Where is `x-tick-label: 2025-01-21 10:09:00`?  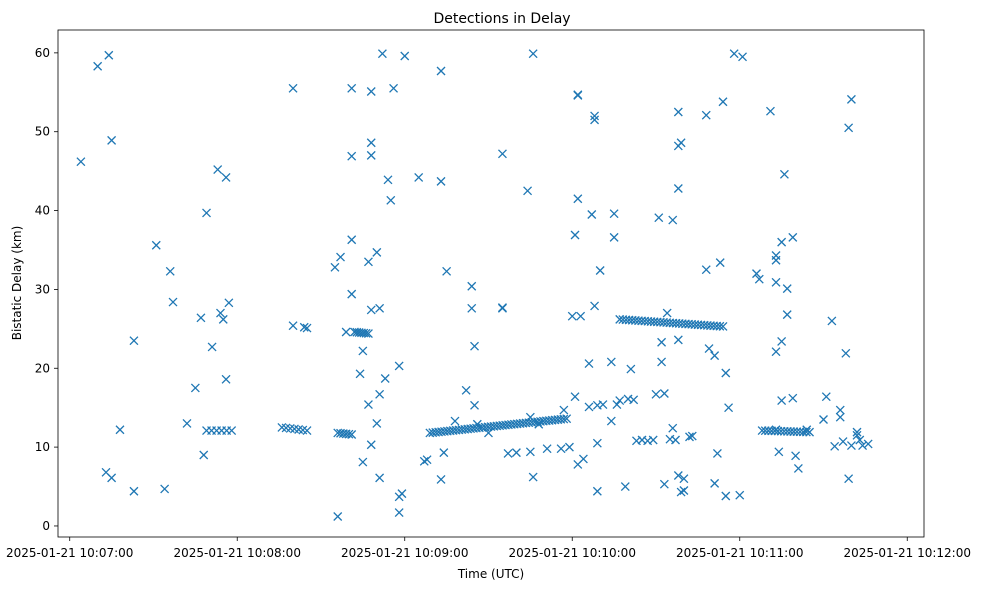
x-tick-label: 2025-01-21 10:09:00 is located at coordinates (404, 553).